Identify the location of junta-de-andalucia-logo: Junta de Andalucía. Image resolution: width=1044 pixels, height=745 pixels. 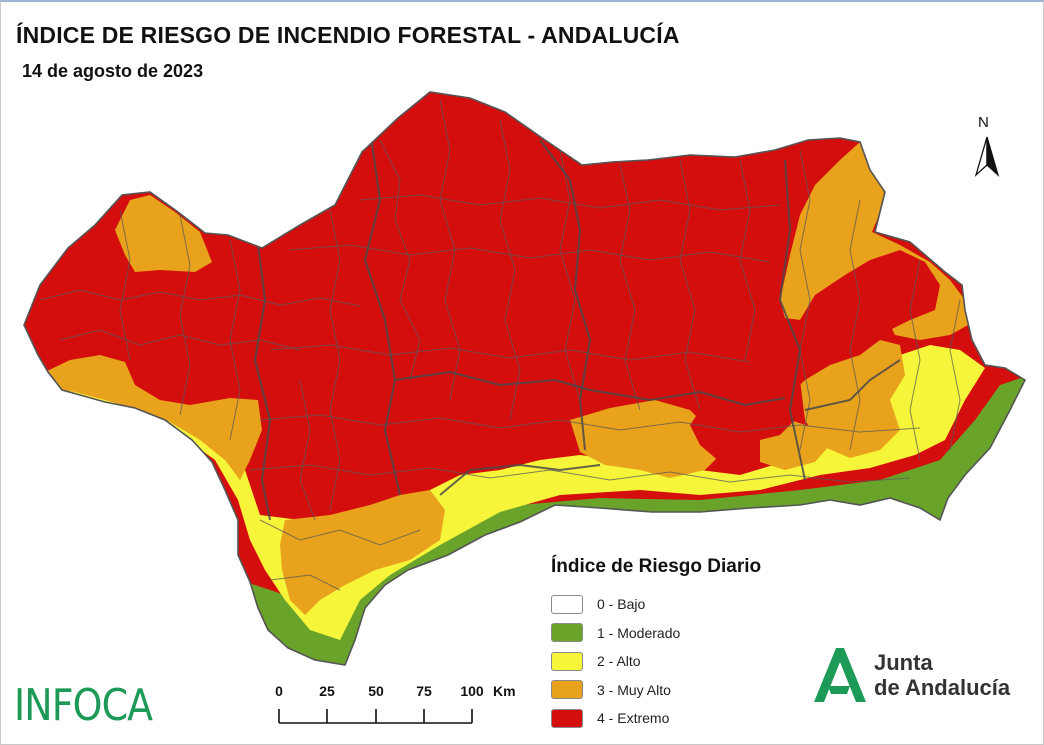
(918, 676).